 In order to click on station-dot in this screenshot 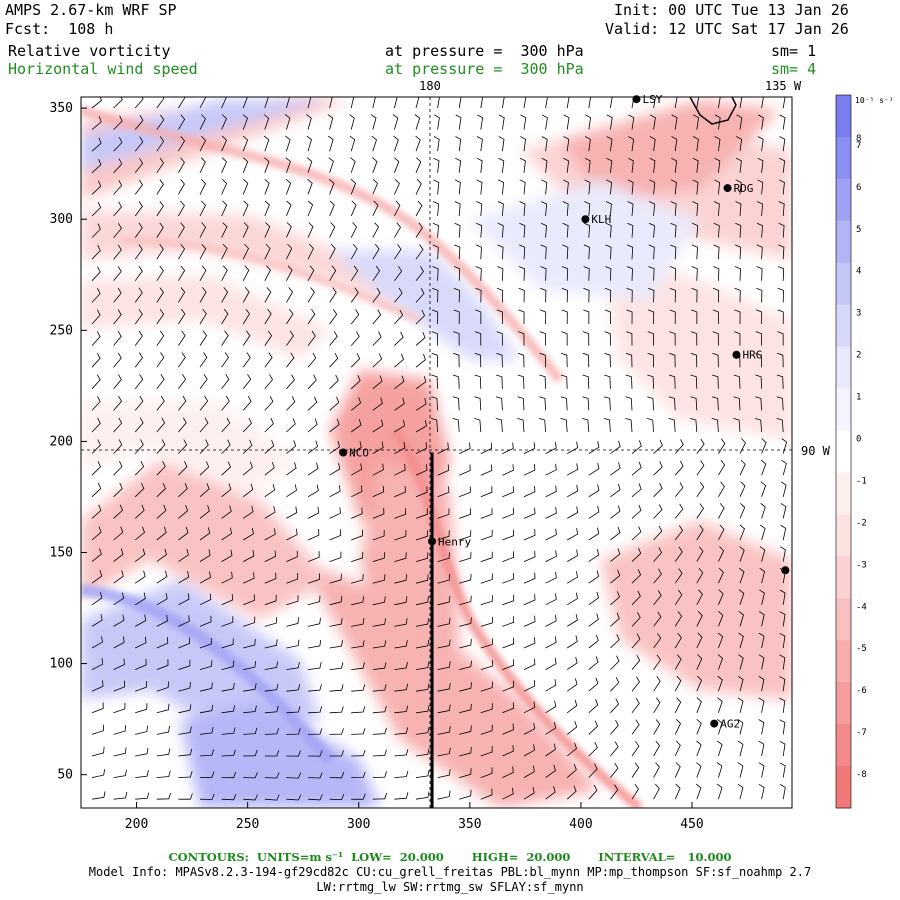, I will do `click(785, 570)`.